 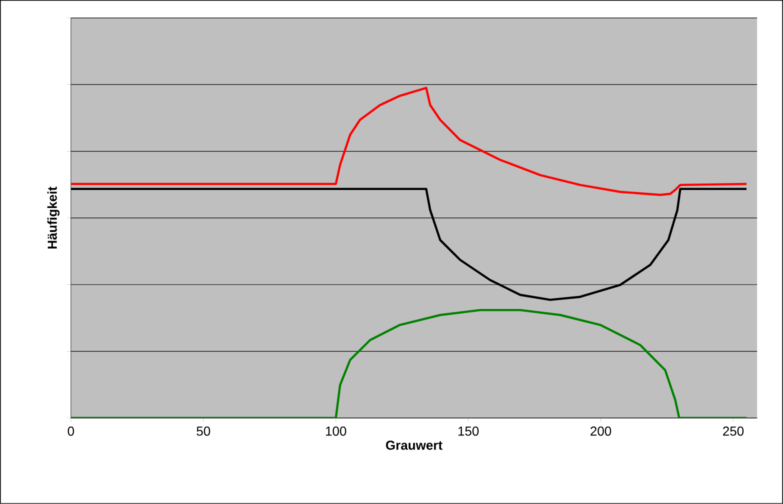 What do you see at coordinates (336, 431) in the screenshot?
I see `x-tick-label: 100` at bounding box center [336, 431].